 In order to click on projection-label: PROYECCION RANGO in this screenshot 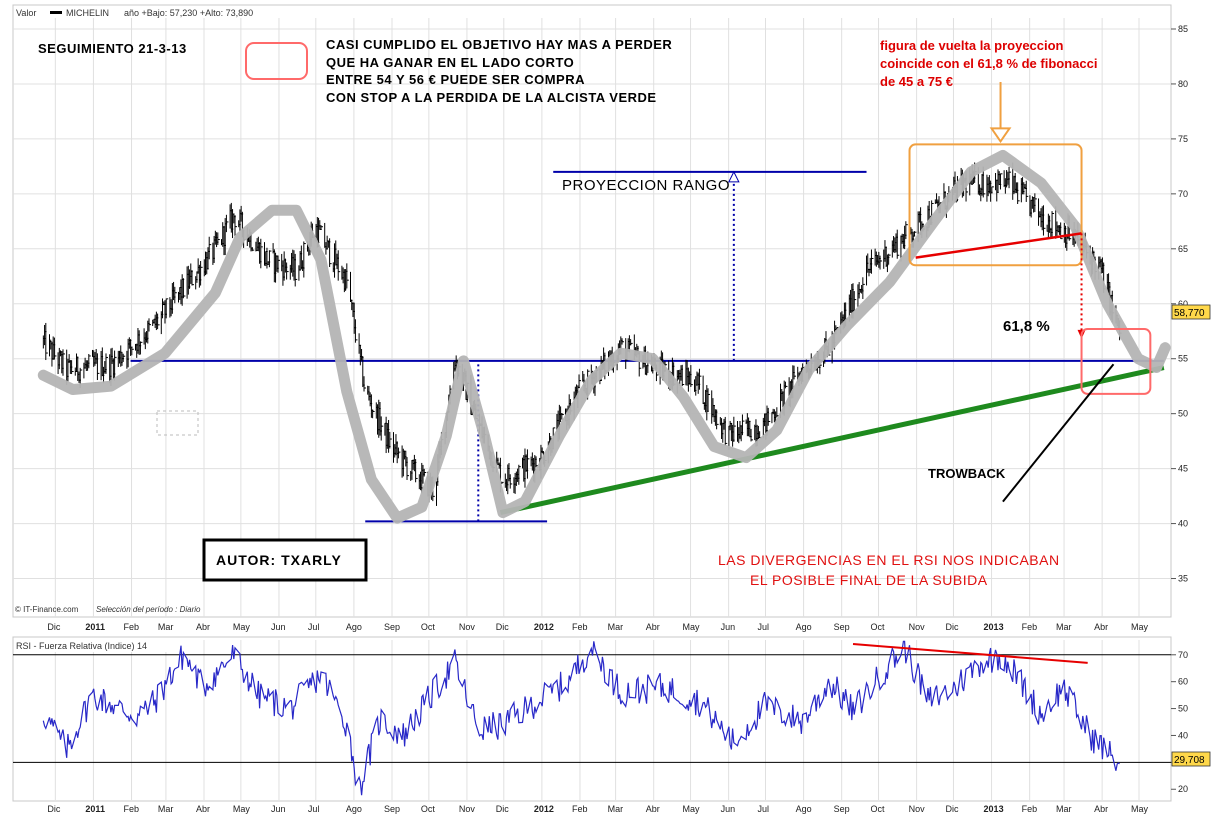, I will do `click(646, 185)`.